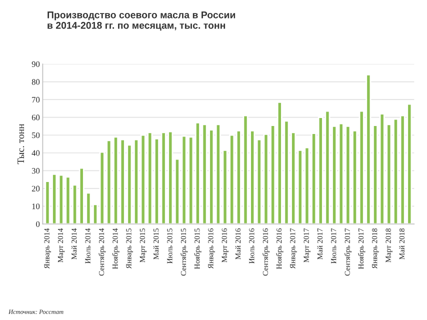 Image resolution: width=427 pixels, height=320 pixels. I want to click on y-tick-label: 40, so click(36, 153).